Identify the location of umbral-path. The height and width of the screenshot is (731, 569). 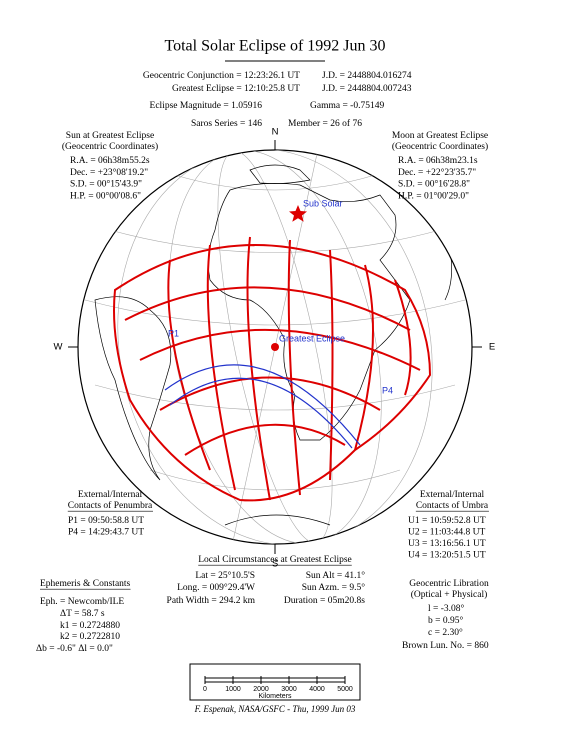
(262, 406).